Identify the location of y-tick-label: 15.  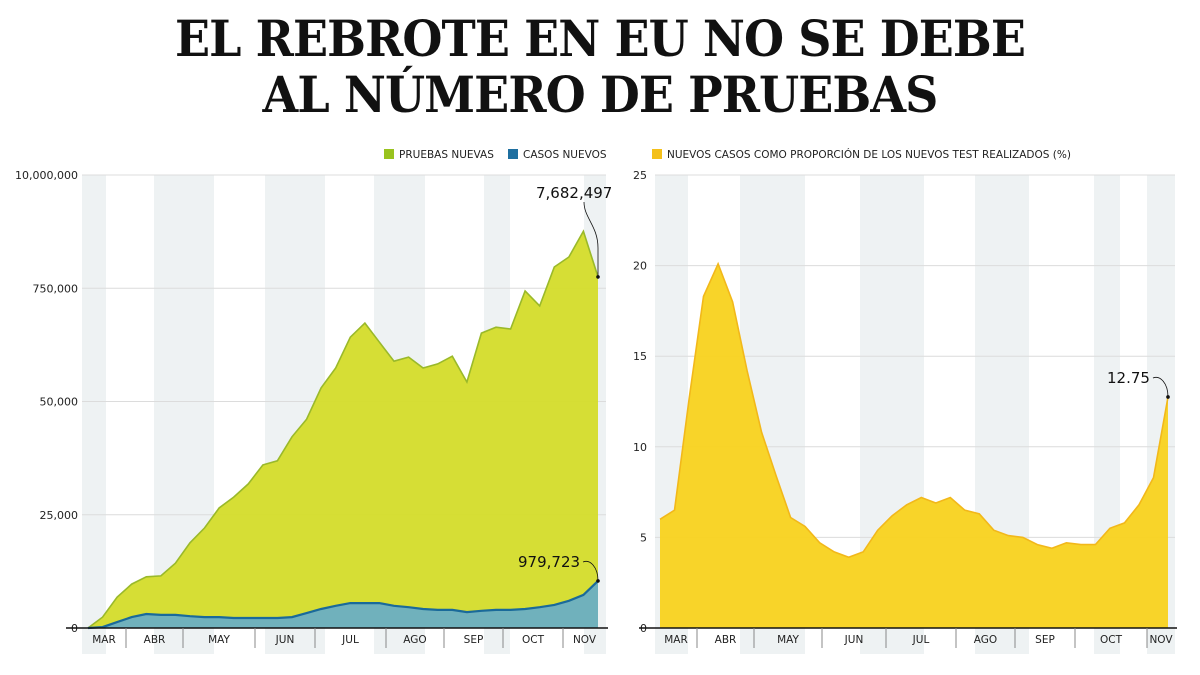
(640, 356).